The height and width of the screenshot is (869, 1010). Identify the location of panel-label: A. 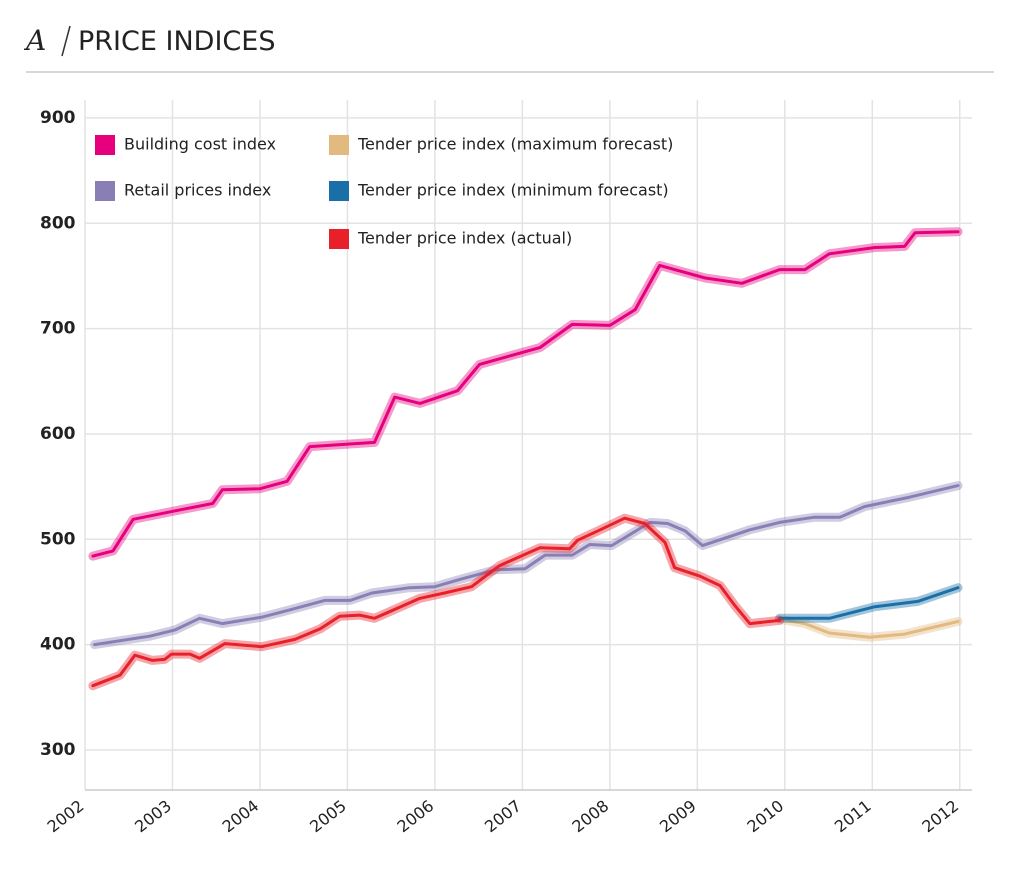
(34, 40).